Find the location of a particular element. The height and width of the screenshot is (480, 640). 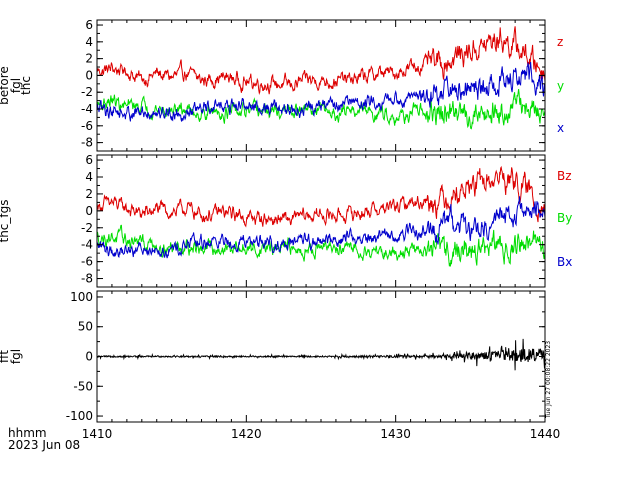

legend-z: z is located at coordinates (560, 42).